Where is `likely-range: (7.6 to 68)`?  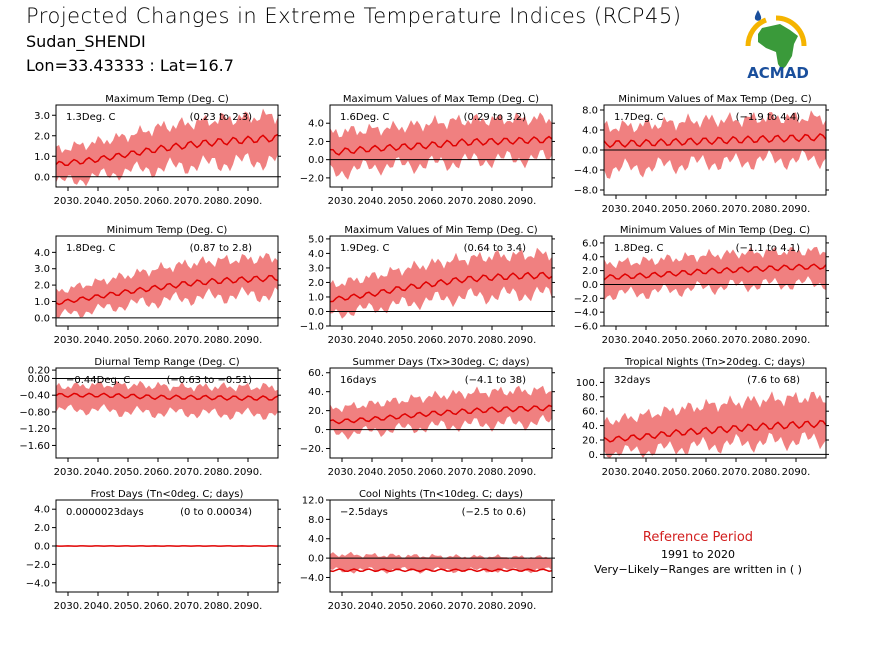
likely-range: (7.6 to 68) is located at coordinates (773, 380).